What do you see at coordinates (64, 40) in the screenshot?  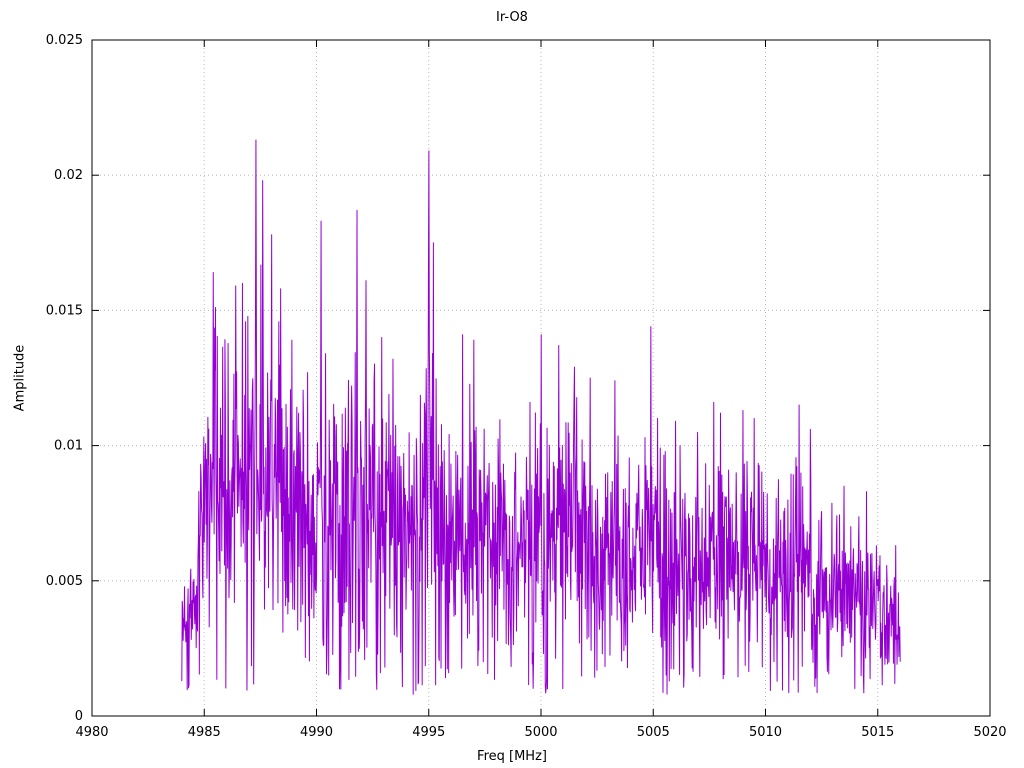 I see `y-tick-label: 0.025` at bounding box center [64, 40].